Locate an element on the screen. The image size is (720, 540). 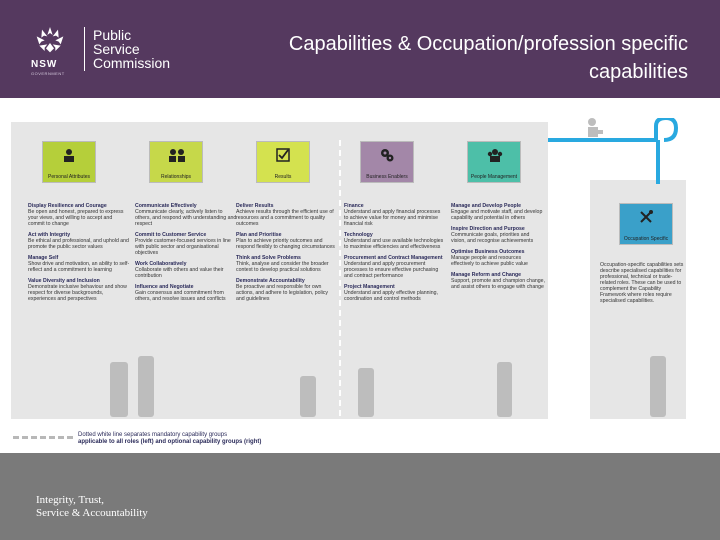
group-business-enablers: Business Enablers is located at coordinates (387, 162).